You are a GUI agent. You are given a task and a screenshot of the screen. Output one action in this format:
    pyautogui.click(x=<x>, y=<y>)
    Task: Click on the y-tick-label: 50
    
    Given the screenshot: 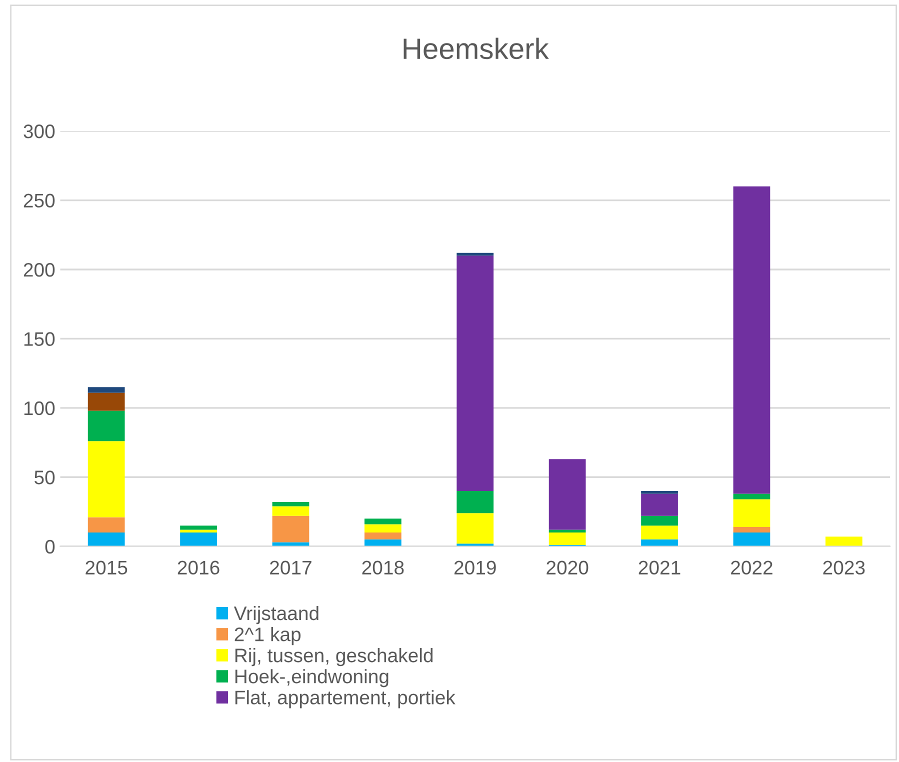 What is the action you would take?
    pyautogui.click(x=44, y=477)
    